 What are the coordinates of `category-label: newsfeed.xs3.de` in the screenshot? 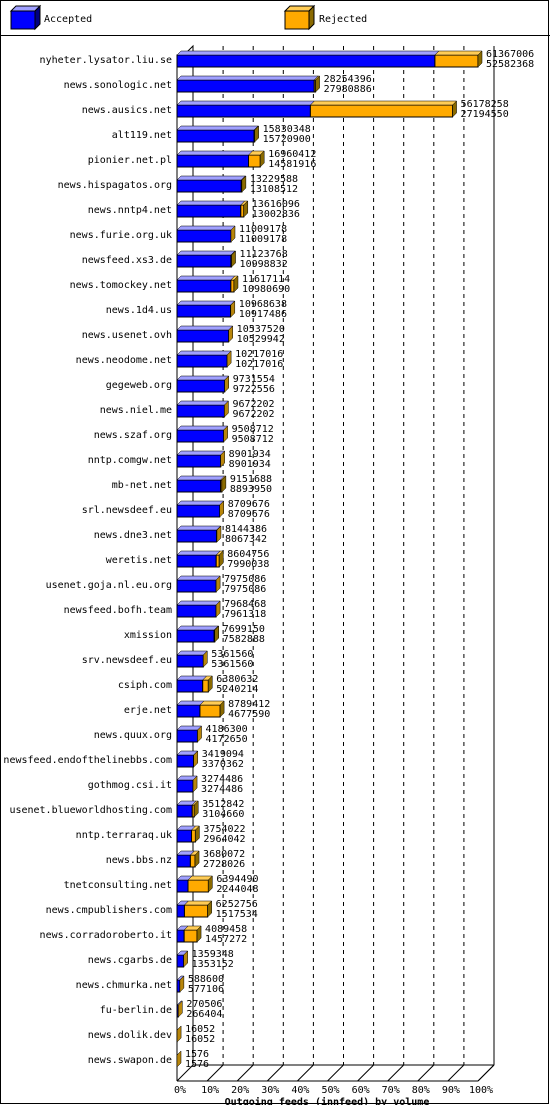 It's located at (127, 260).